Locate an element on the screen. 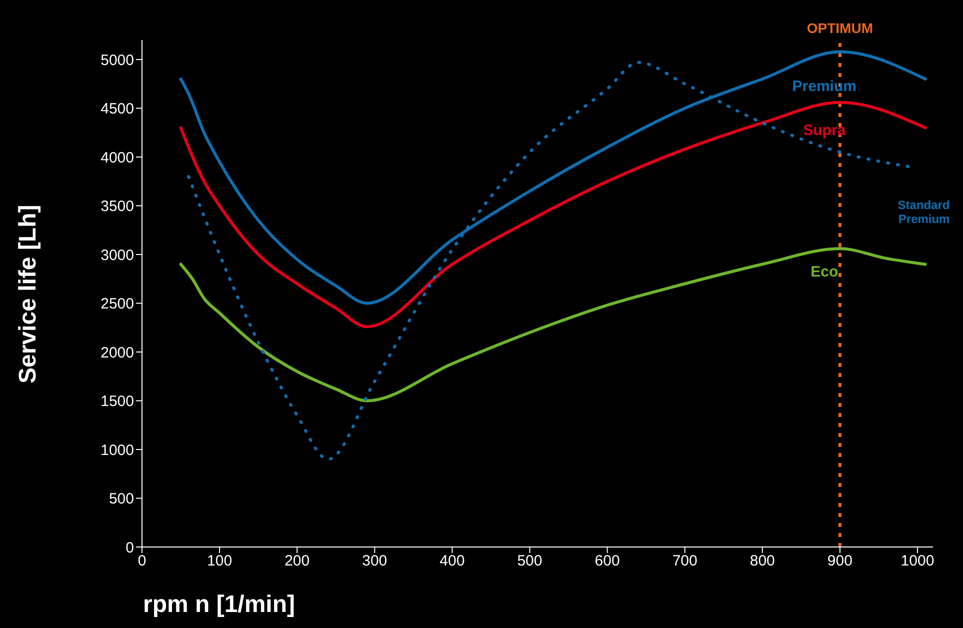 The height and width of the screenshot is (628, 963). series-label: Supra is located at coordinates (824, 130).